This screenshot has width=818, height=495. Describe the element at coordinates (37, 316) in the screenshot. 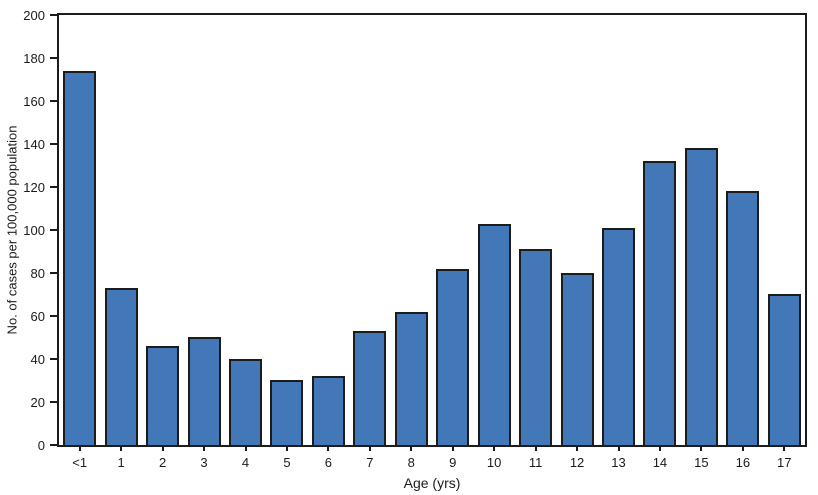

I see `y-tick-label-60: 60` at that location.